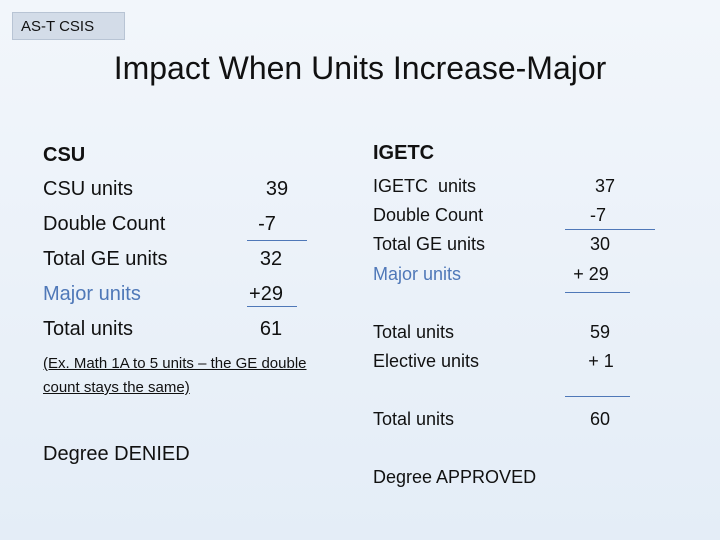 The height and width of the screenshot is (540, 720). I want to click on value: 60, so click(600, 419).